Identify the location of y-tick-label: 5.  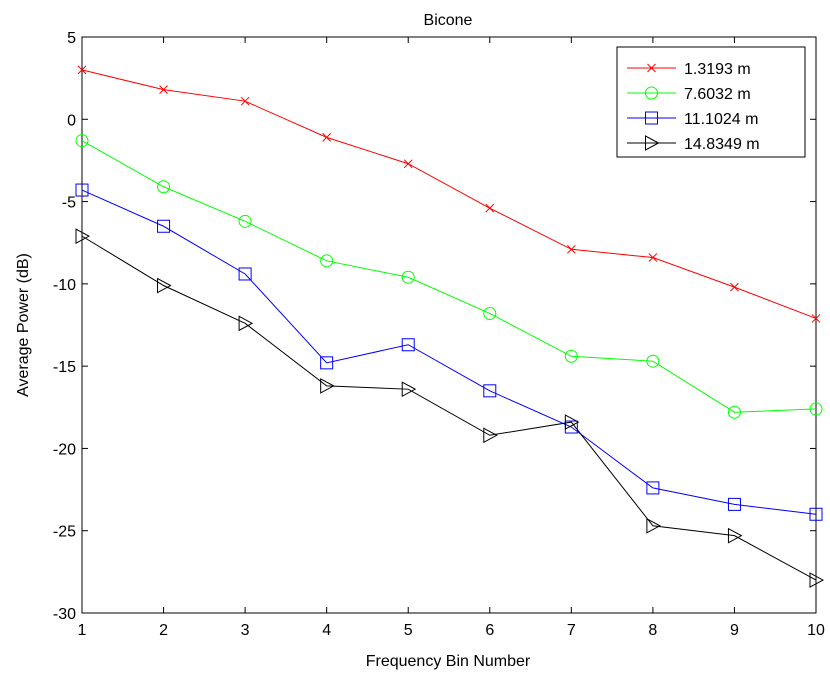
(71, 38).